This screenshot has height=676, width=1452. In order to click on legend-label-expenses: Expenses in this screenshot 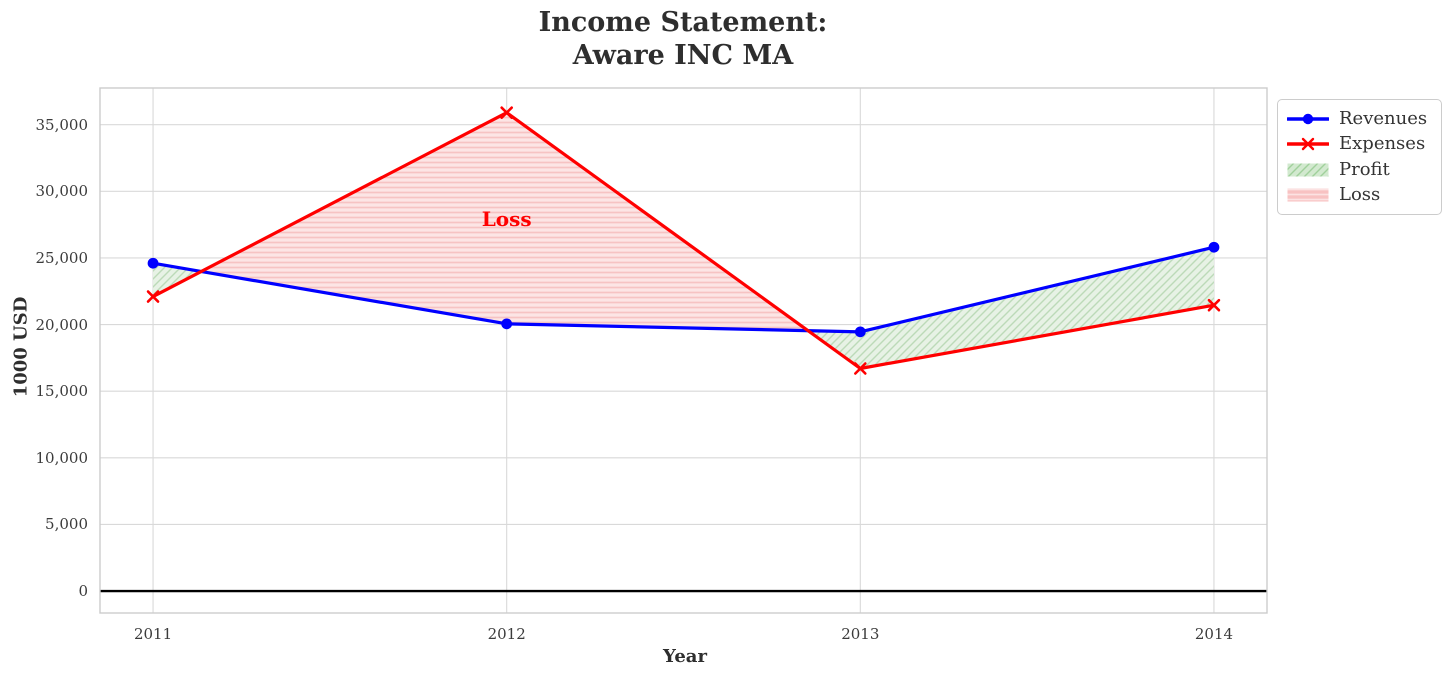, I will do `click(1382, 144)`.